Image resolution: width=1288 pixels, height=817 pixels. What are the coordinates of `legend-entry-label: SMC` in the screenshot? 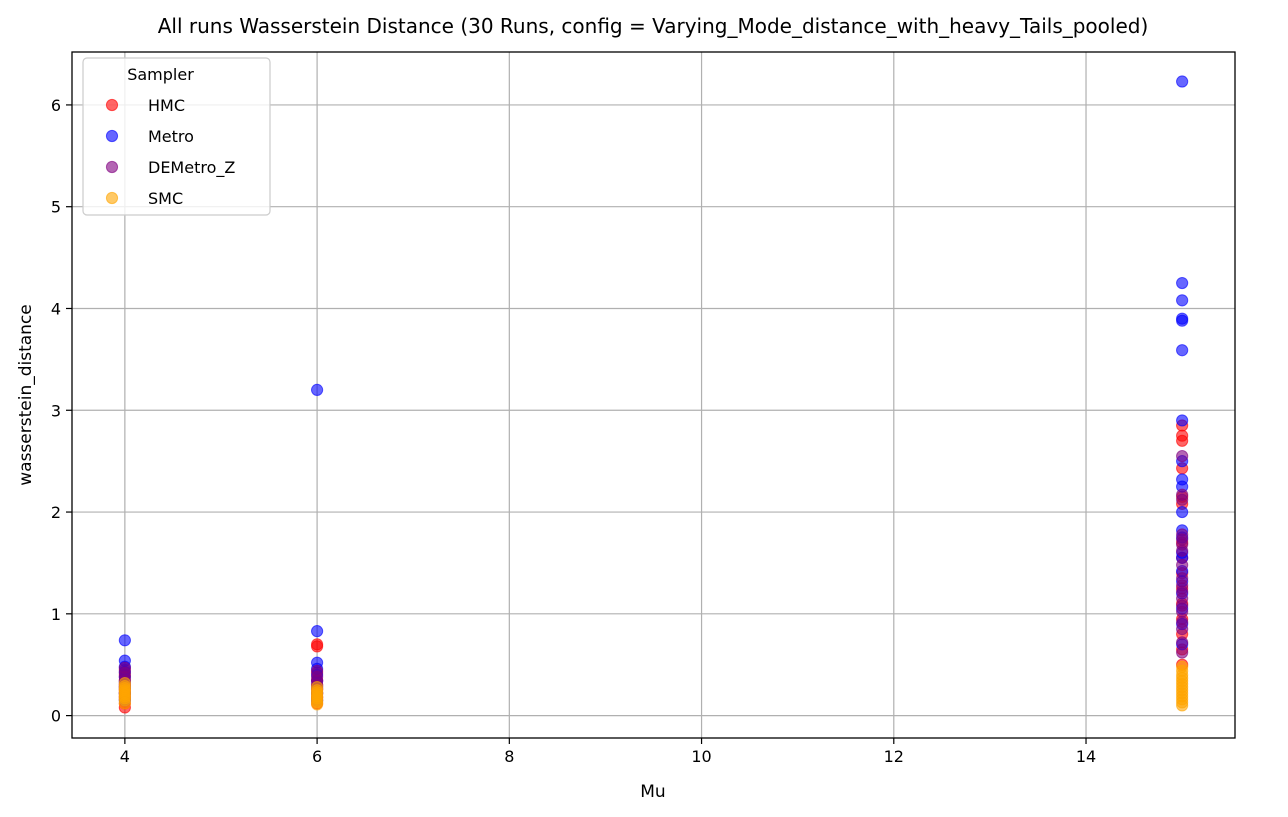 It's located at (165, 198).